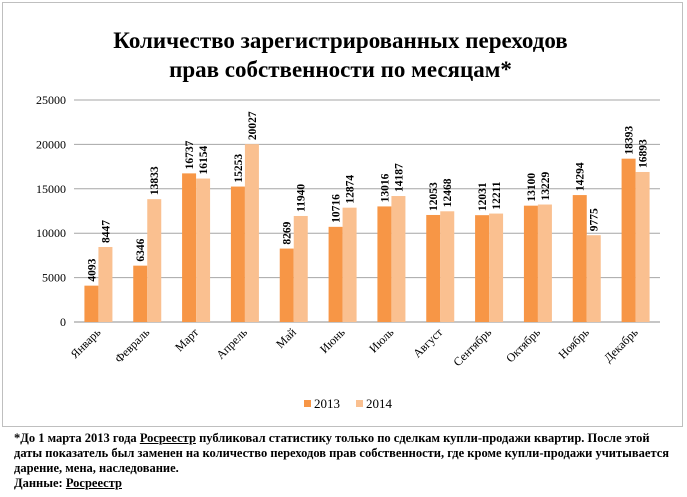 This screenshot has height=497, width=687. What do you see at coordinates (204, 160) in the screenshot?
I see `data-label: 16154` at bounding box center [204, 160].